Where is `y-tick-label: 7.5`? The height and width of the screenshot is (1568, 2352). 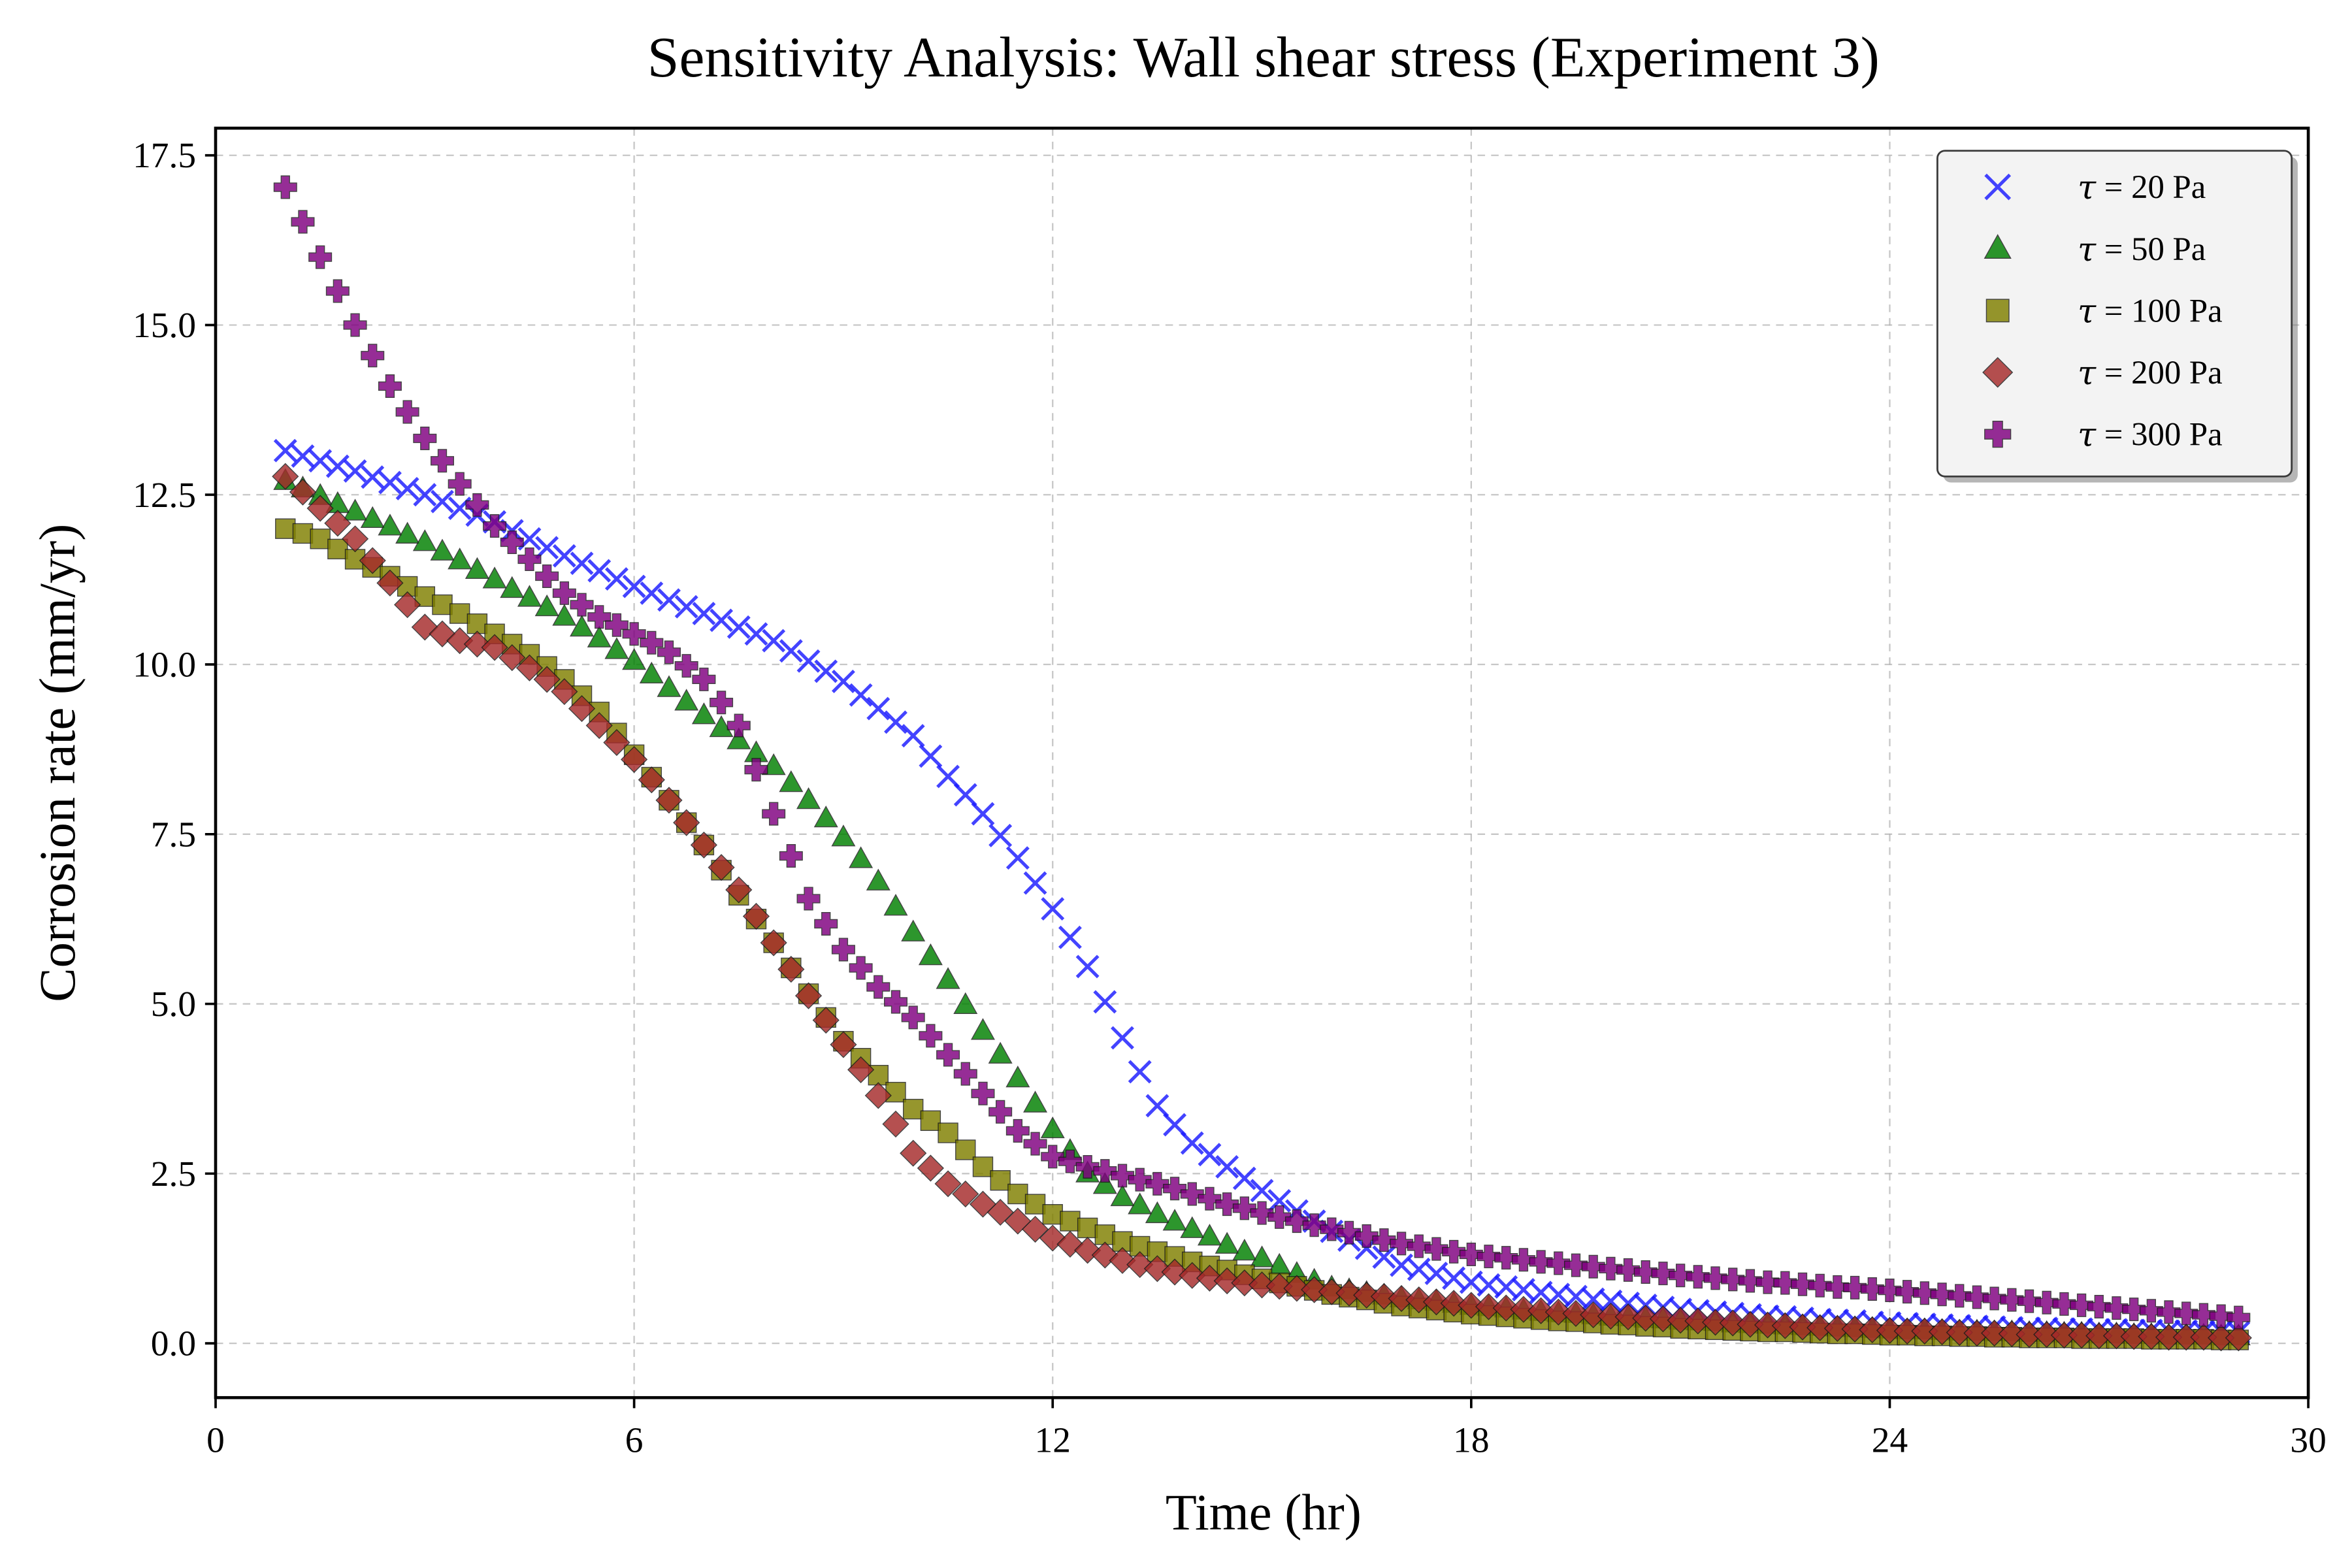 y-tick-label: 7.5 is located at coordinates (173, 834).